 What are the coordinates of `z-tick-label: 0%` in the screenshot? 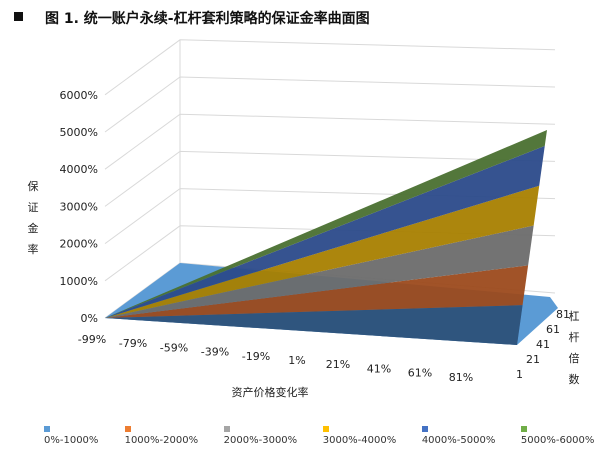 It's located at (89, 318).